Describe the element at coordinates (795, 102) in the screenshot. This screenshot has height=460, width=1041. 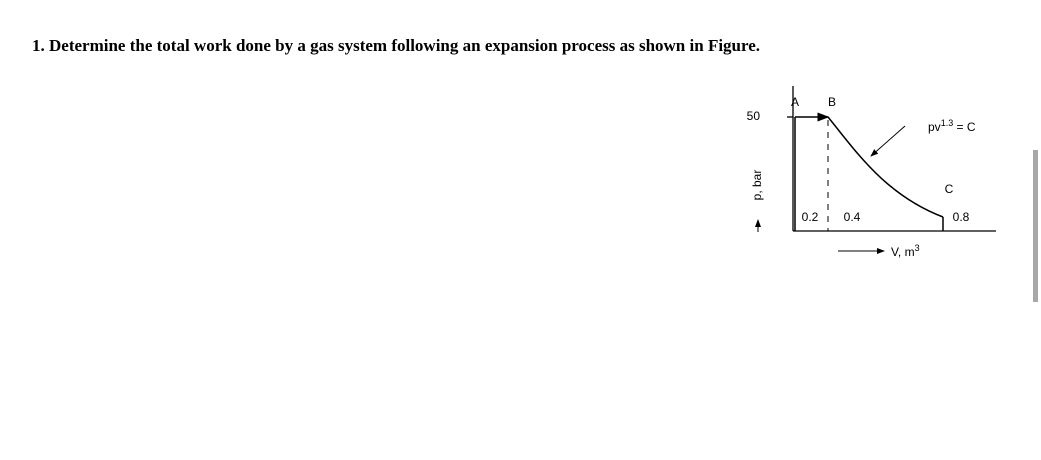
I see `point-label: A` at that location.